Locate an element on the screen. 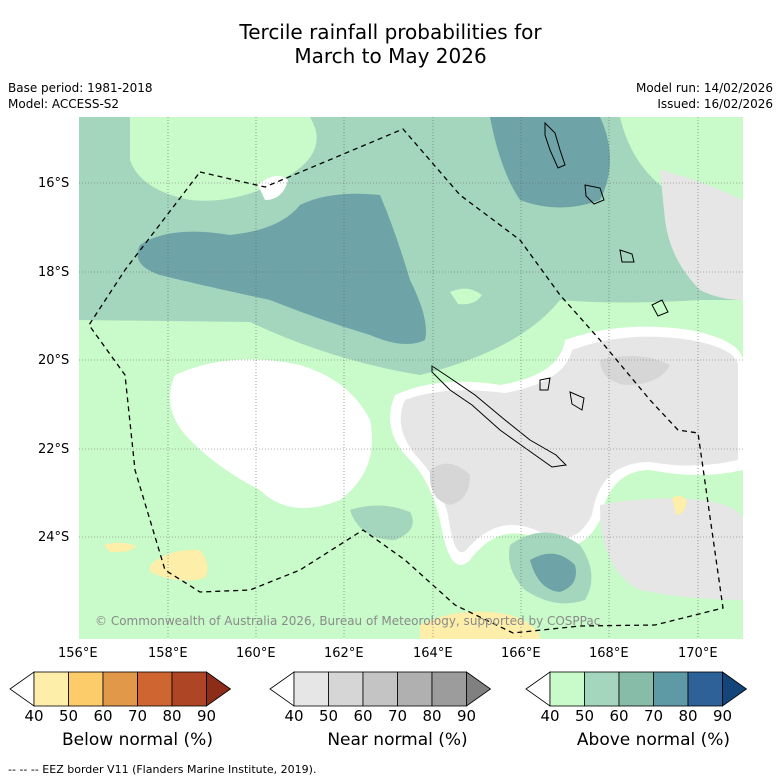  region-near-normal-50-east is located at coordinates (635, 370).